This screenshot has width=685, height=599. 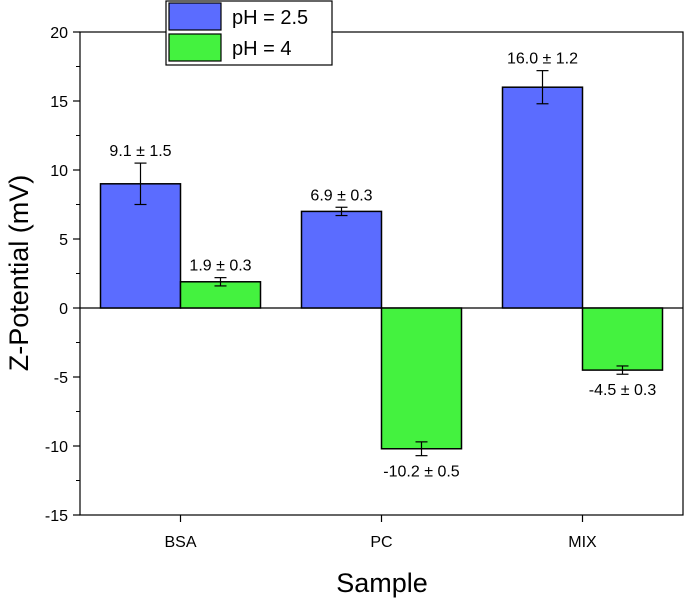 What do you see at coordinates (140, 151) in the screenshot?
I see `data-label: 9.1 ± 1.5` at bounding box center [140, 151].